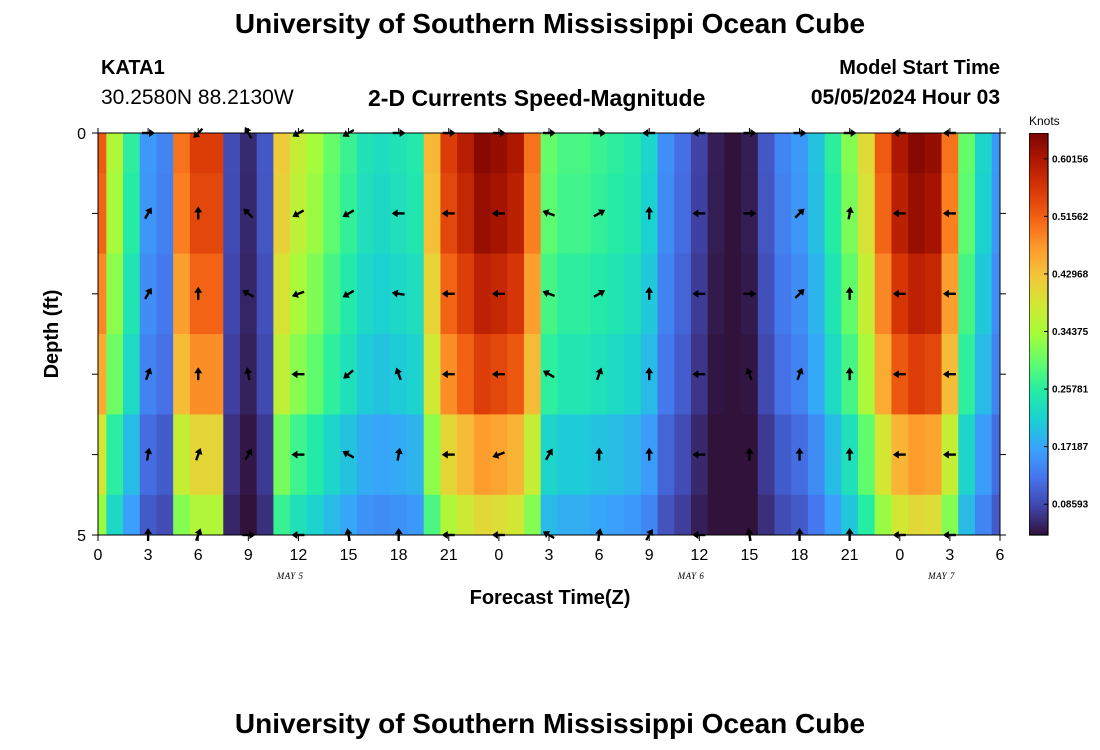 This screenshot has height=750, width=1100. Describe the element at coordinates (691, 576) in the screenshot. I see `date-label: MAY 6` at that location.